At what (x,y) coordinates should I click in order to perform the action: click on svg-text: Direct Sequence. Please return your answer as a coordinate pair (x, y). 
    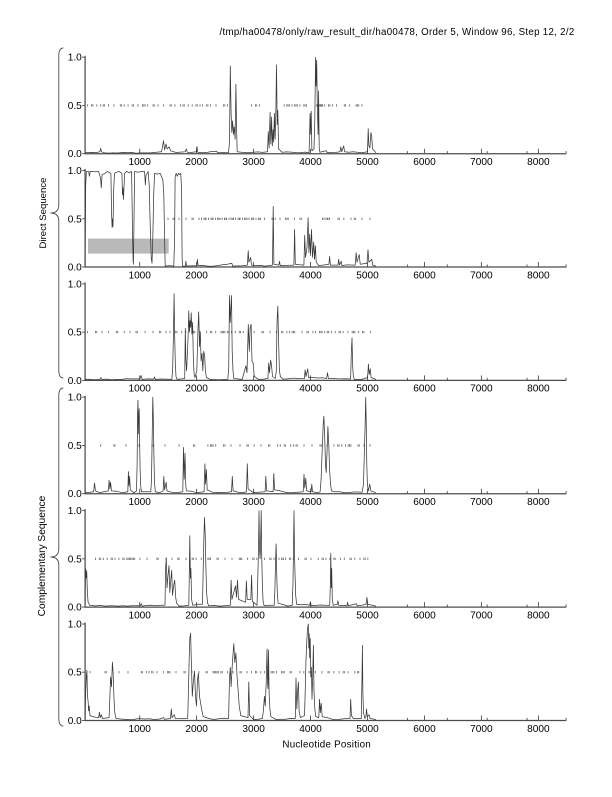
    Looking at the image, I should click on (43, 213).